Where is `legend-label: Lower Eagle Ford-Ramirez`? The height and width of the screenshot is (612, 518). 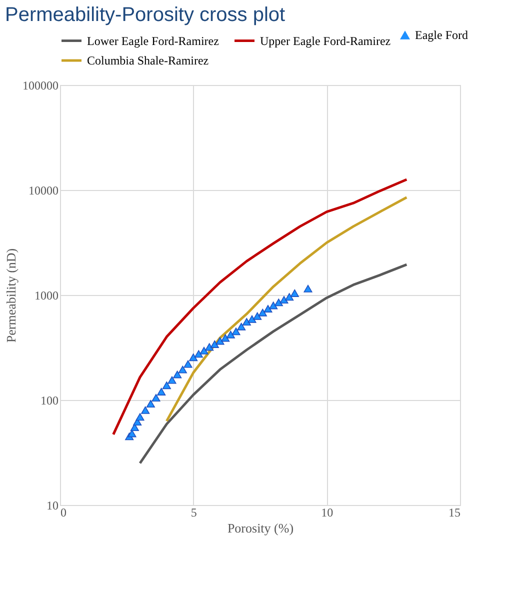
legend-label: Lower Eagle Ford-Ramirez is located at coordinates (153, 41).